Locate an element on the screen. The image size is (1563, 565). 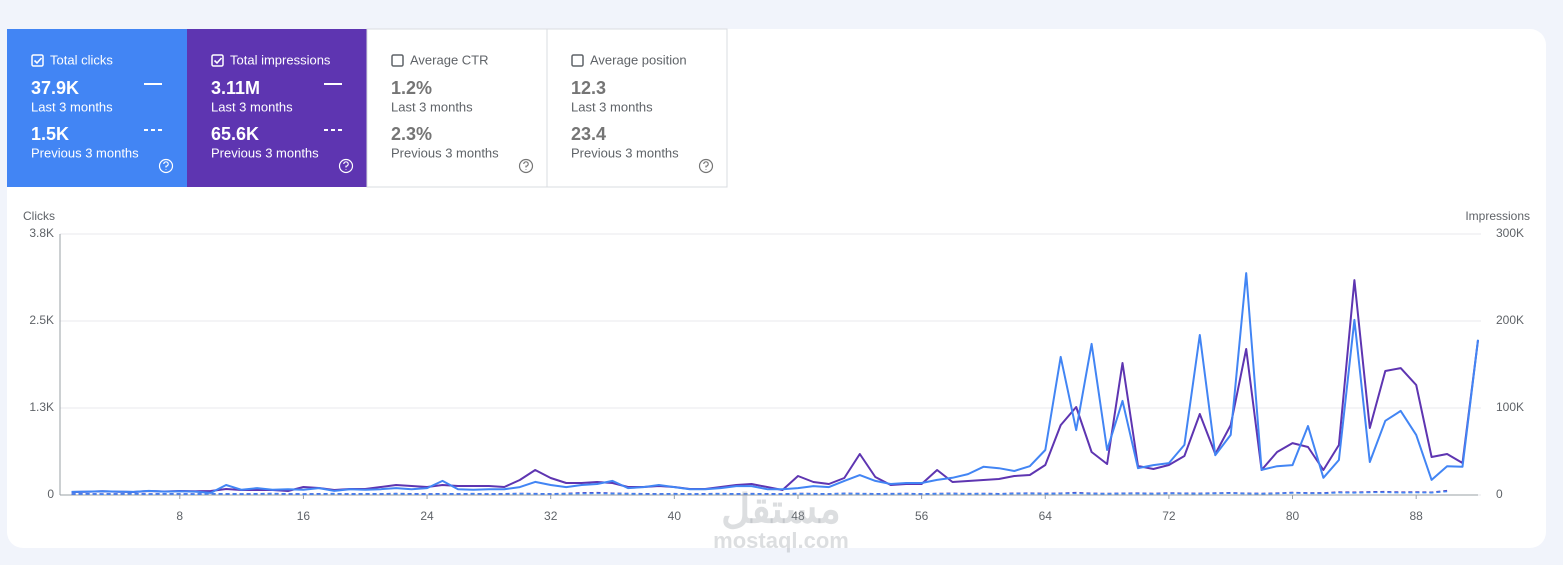
previous-period-line is located at coordinates (759, 492).